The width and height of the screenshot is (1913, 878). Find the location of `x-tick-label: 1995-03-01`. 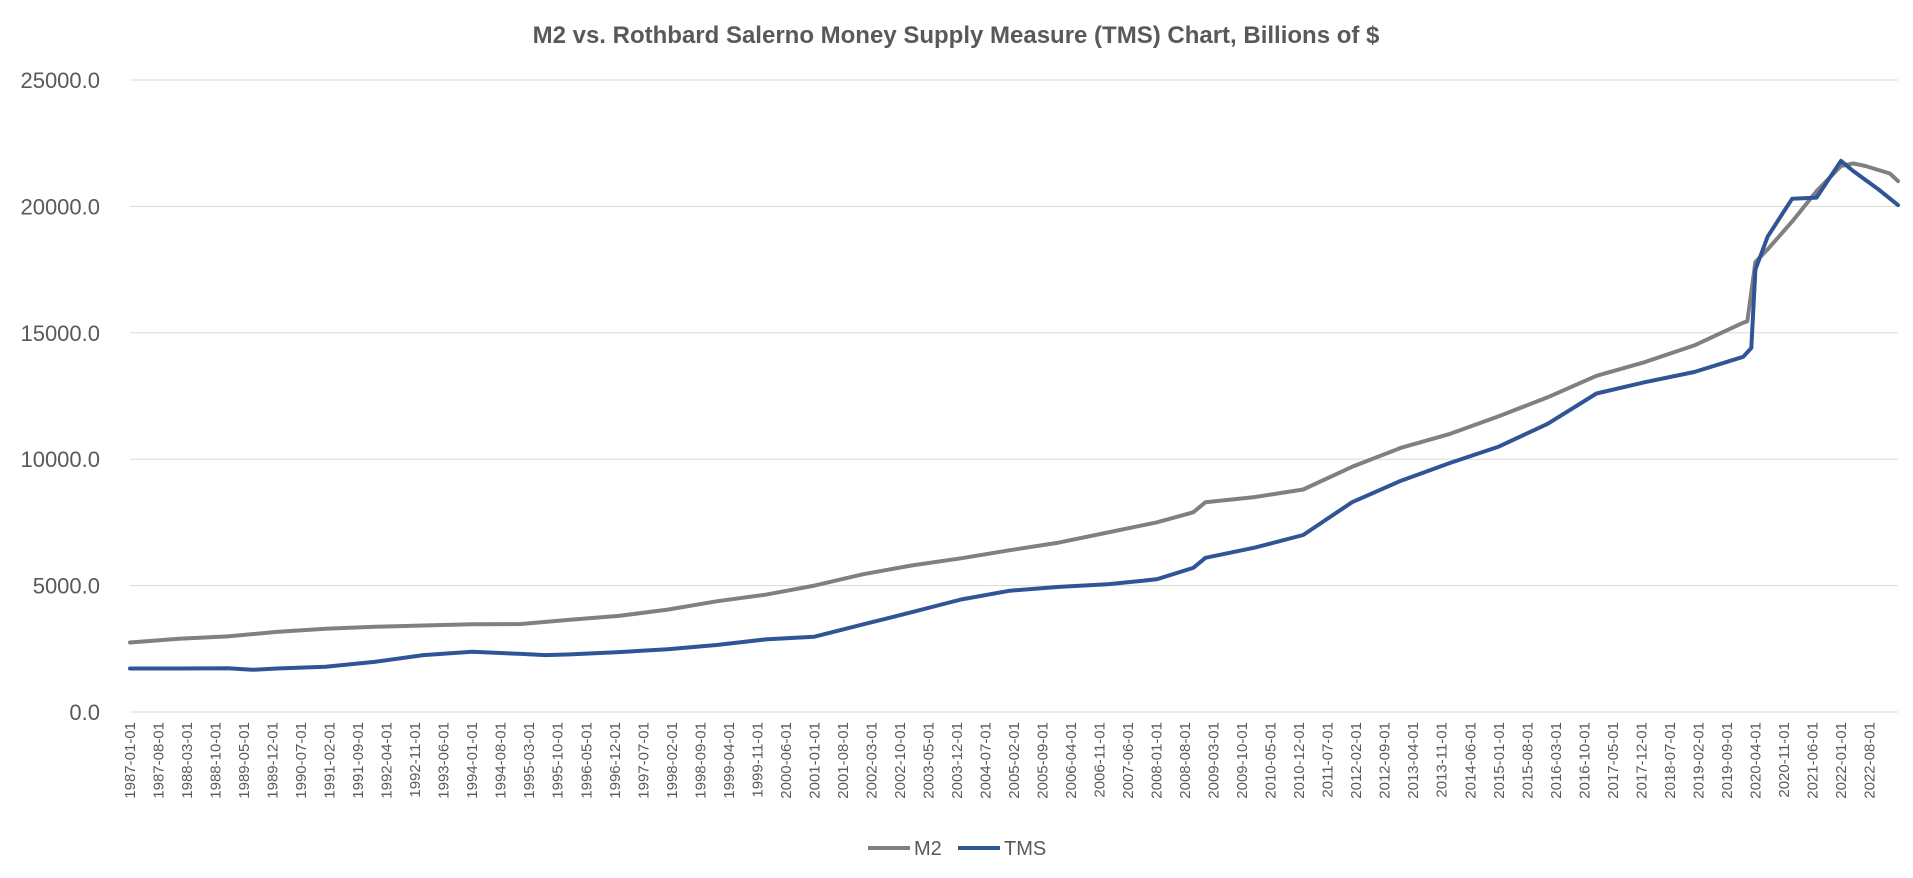

x-tick-label: 1995-03-01 is located at coordinates (529, 760).